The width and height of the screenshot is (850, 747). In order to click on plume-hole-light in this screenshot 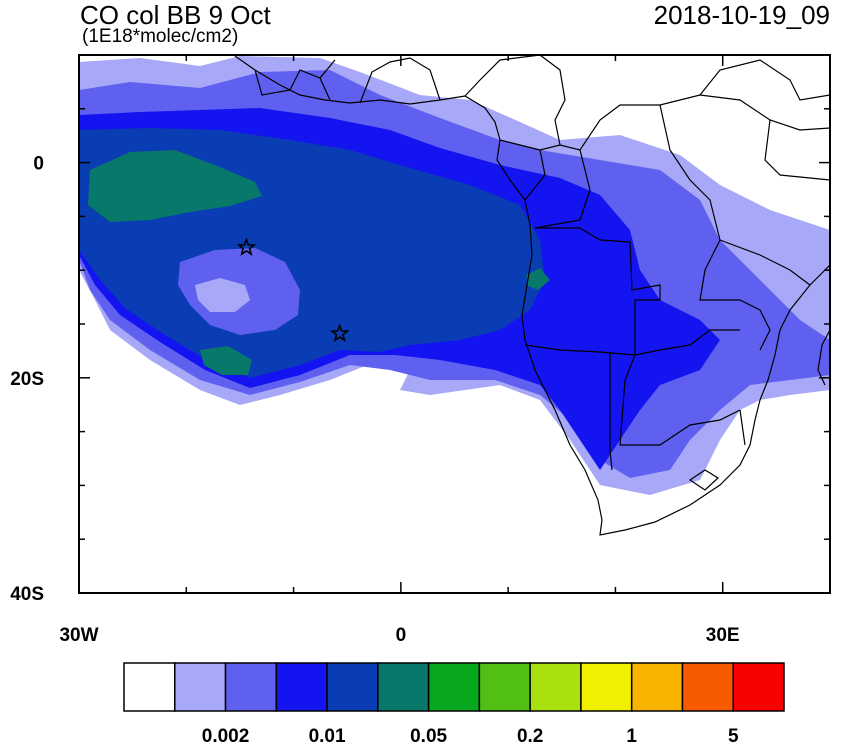, I will do `click(222, 295)`.